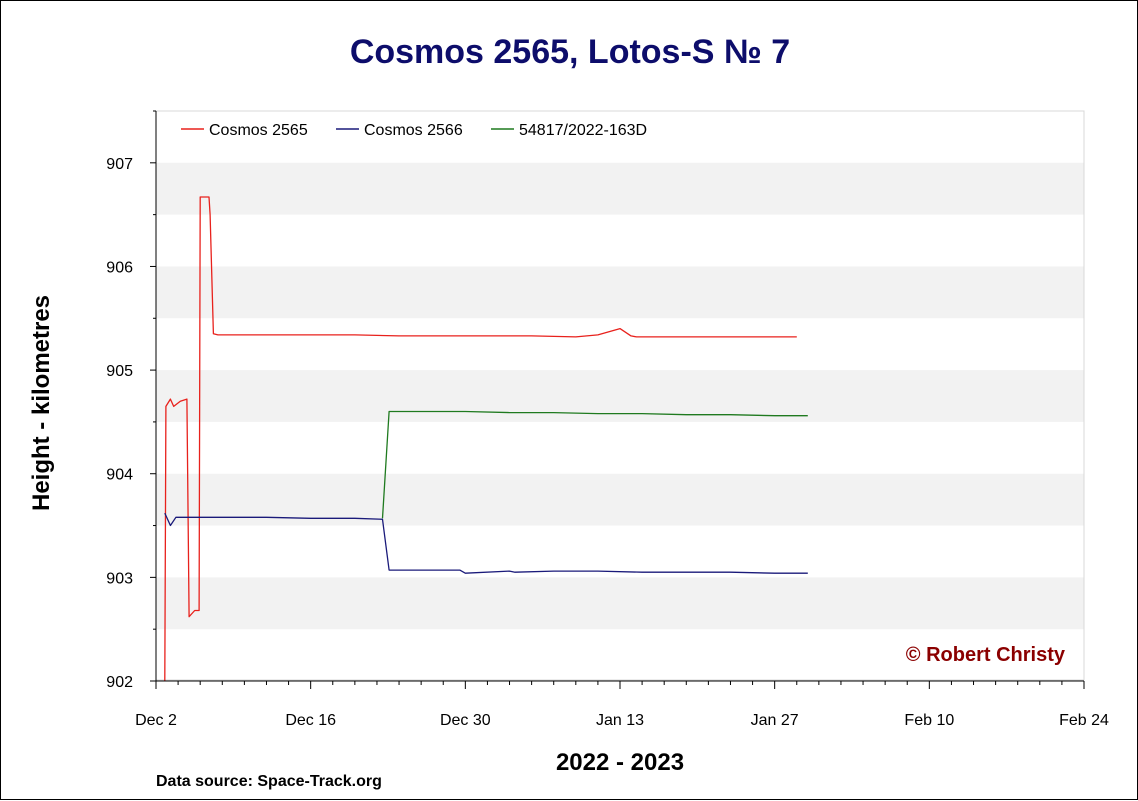  What do you see at coordinates (119, 475) in the screenshot?
I see `y-tick-label: 904` at bounding box center [119, 475].